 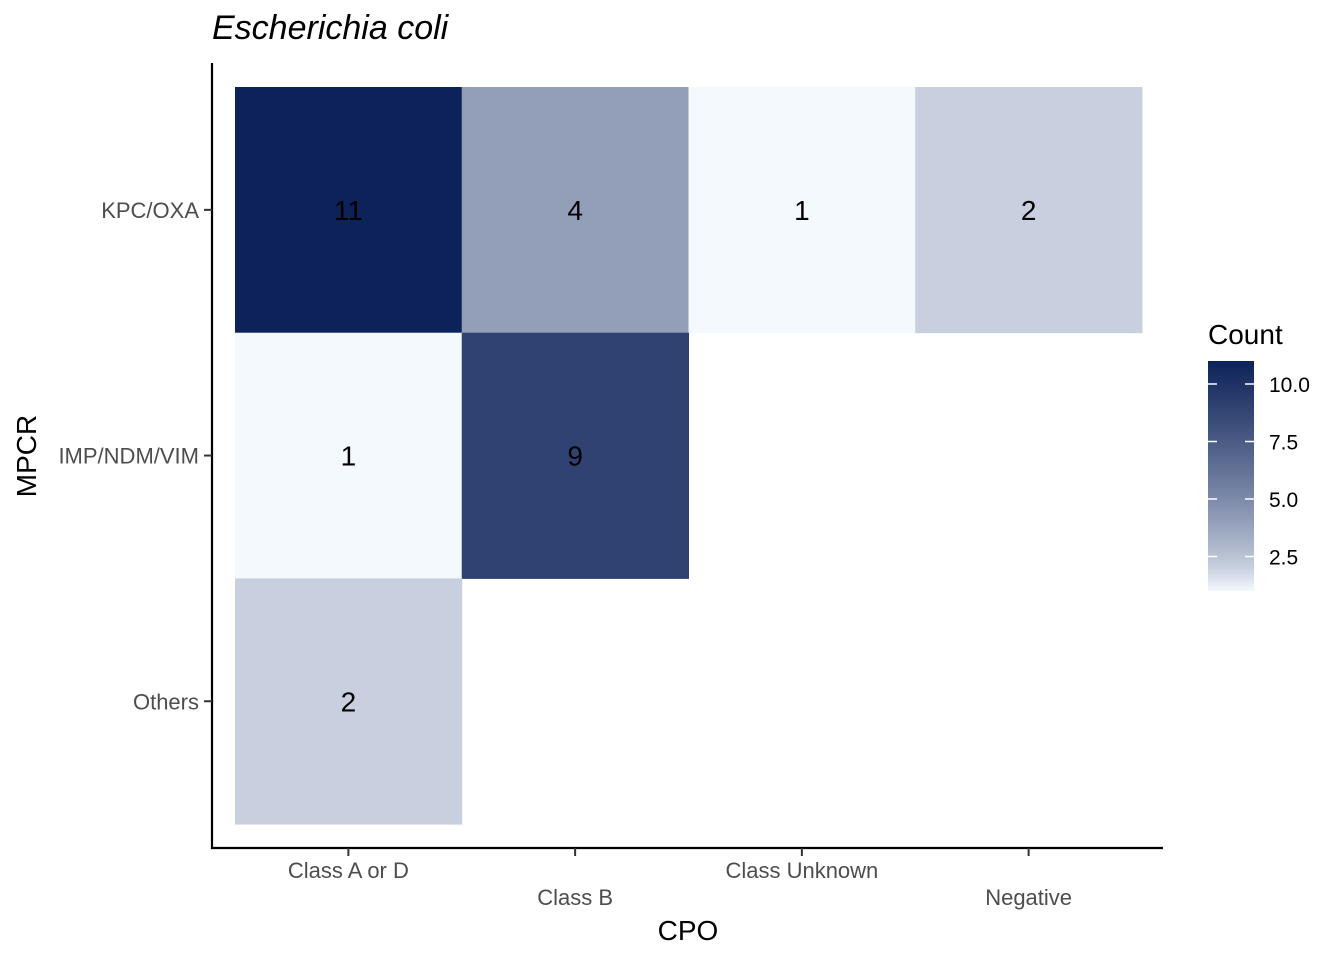 I want to click on cell-value-label-negative-kpc-oxa: 2, so click(x=1029, y=210).